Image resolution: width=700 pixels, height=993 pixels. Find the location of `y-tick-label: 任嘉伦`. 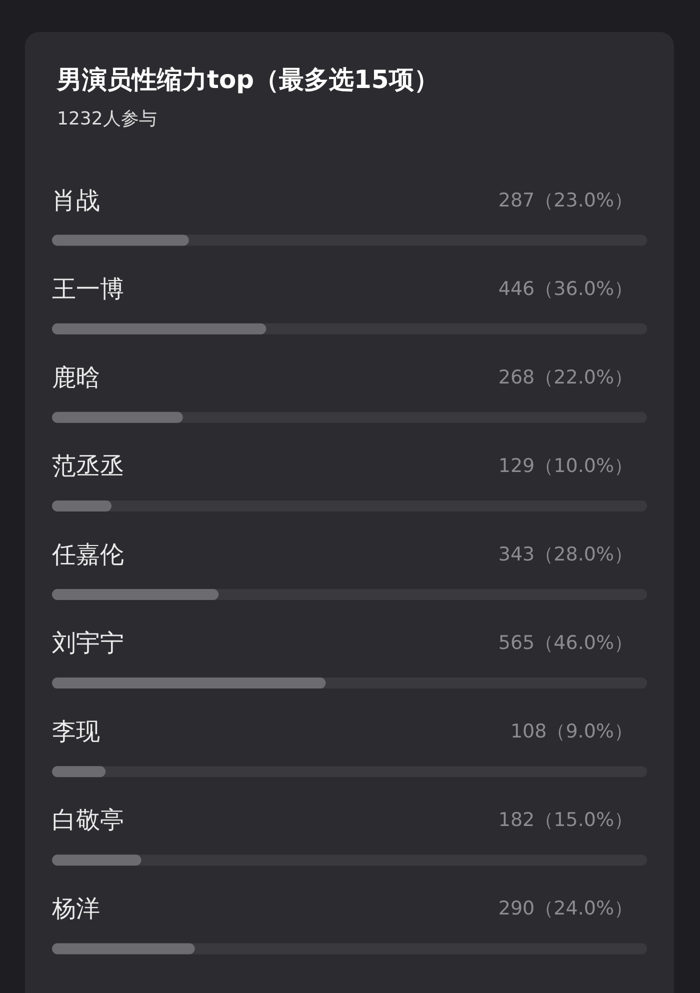

y-tick-label: 任嘉伦 is located at coordinates (87, 554).